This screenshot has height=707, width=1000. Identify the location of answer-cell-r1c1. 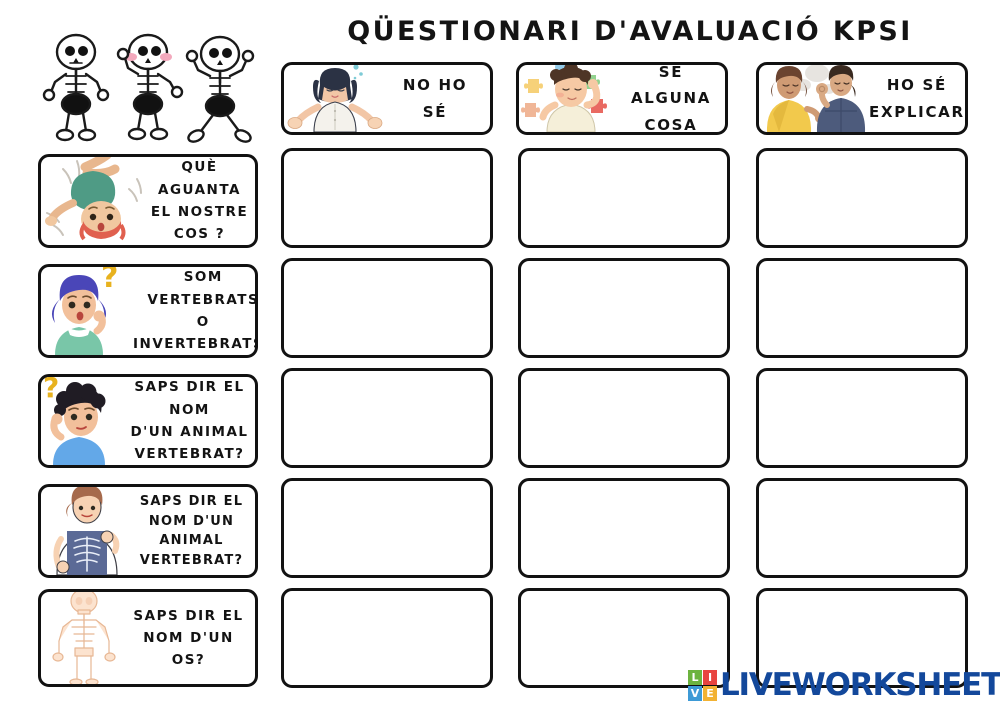
(387, 198).